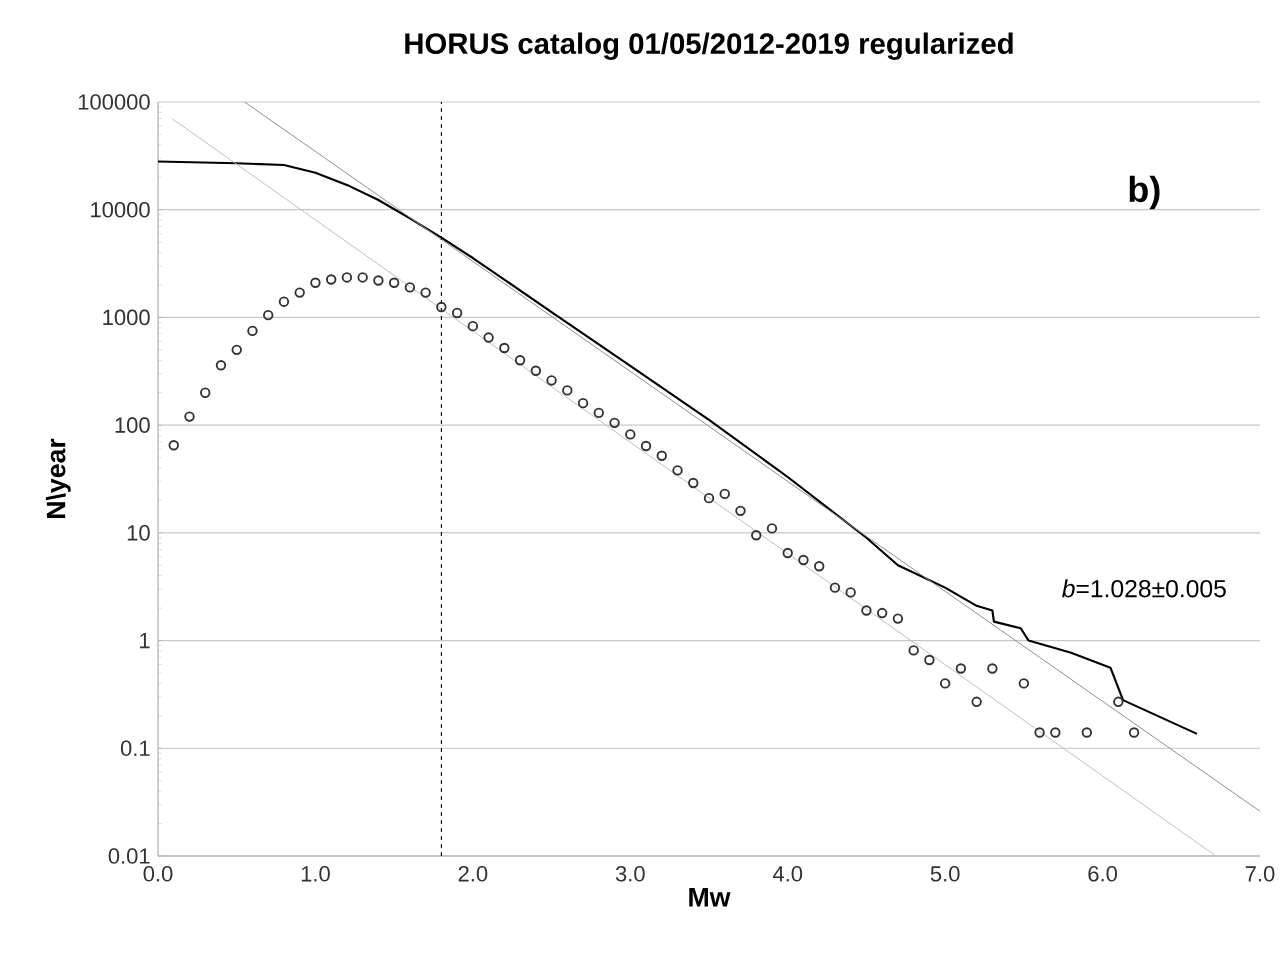 Image resolution: width=1286 pixels, height=959 pixels. What do you see at coordinates (58, 478) in the screenshot?
I see `y-axis-title: N\year` at bounding box center [58, 478].